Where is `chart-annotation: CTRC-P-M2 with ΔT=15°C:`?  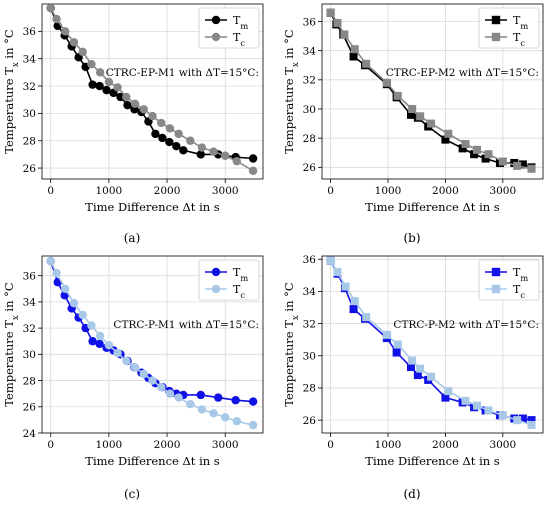
chart-annotation: CTRC-P-M2 with ΔT=15°C: is located at coordinates (466, 325).